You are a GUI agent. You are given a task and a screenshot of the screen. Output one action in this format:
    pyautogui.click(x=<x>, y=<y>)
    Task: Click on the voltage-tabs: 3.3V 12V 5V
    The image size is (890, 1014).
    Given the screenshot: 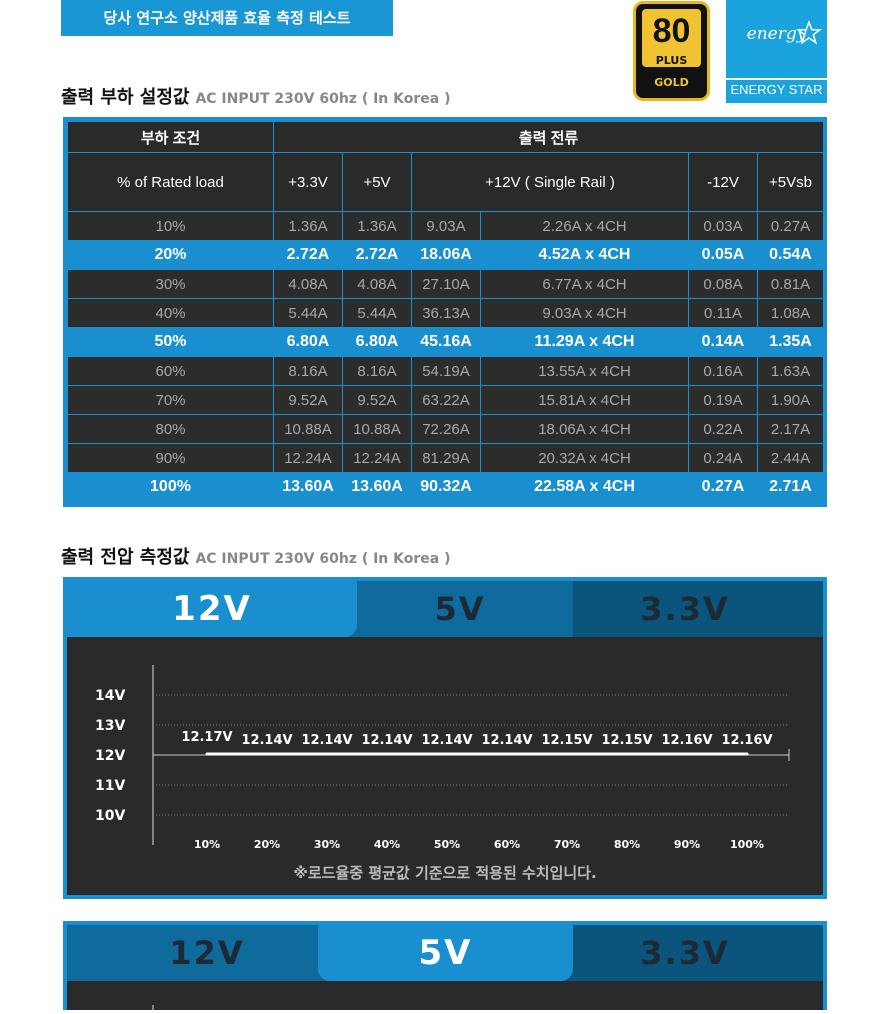 What is the action you would take?
    pyautogui.click(x=445, y=953)
    